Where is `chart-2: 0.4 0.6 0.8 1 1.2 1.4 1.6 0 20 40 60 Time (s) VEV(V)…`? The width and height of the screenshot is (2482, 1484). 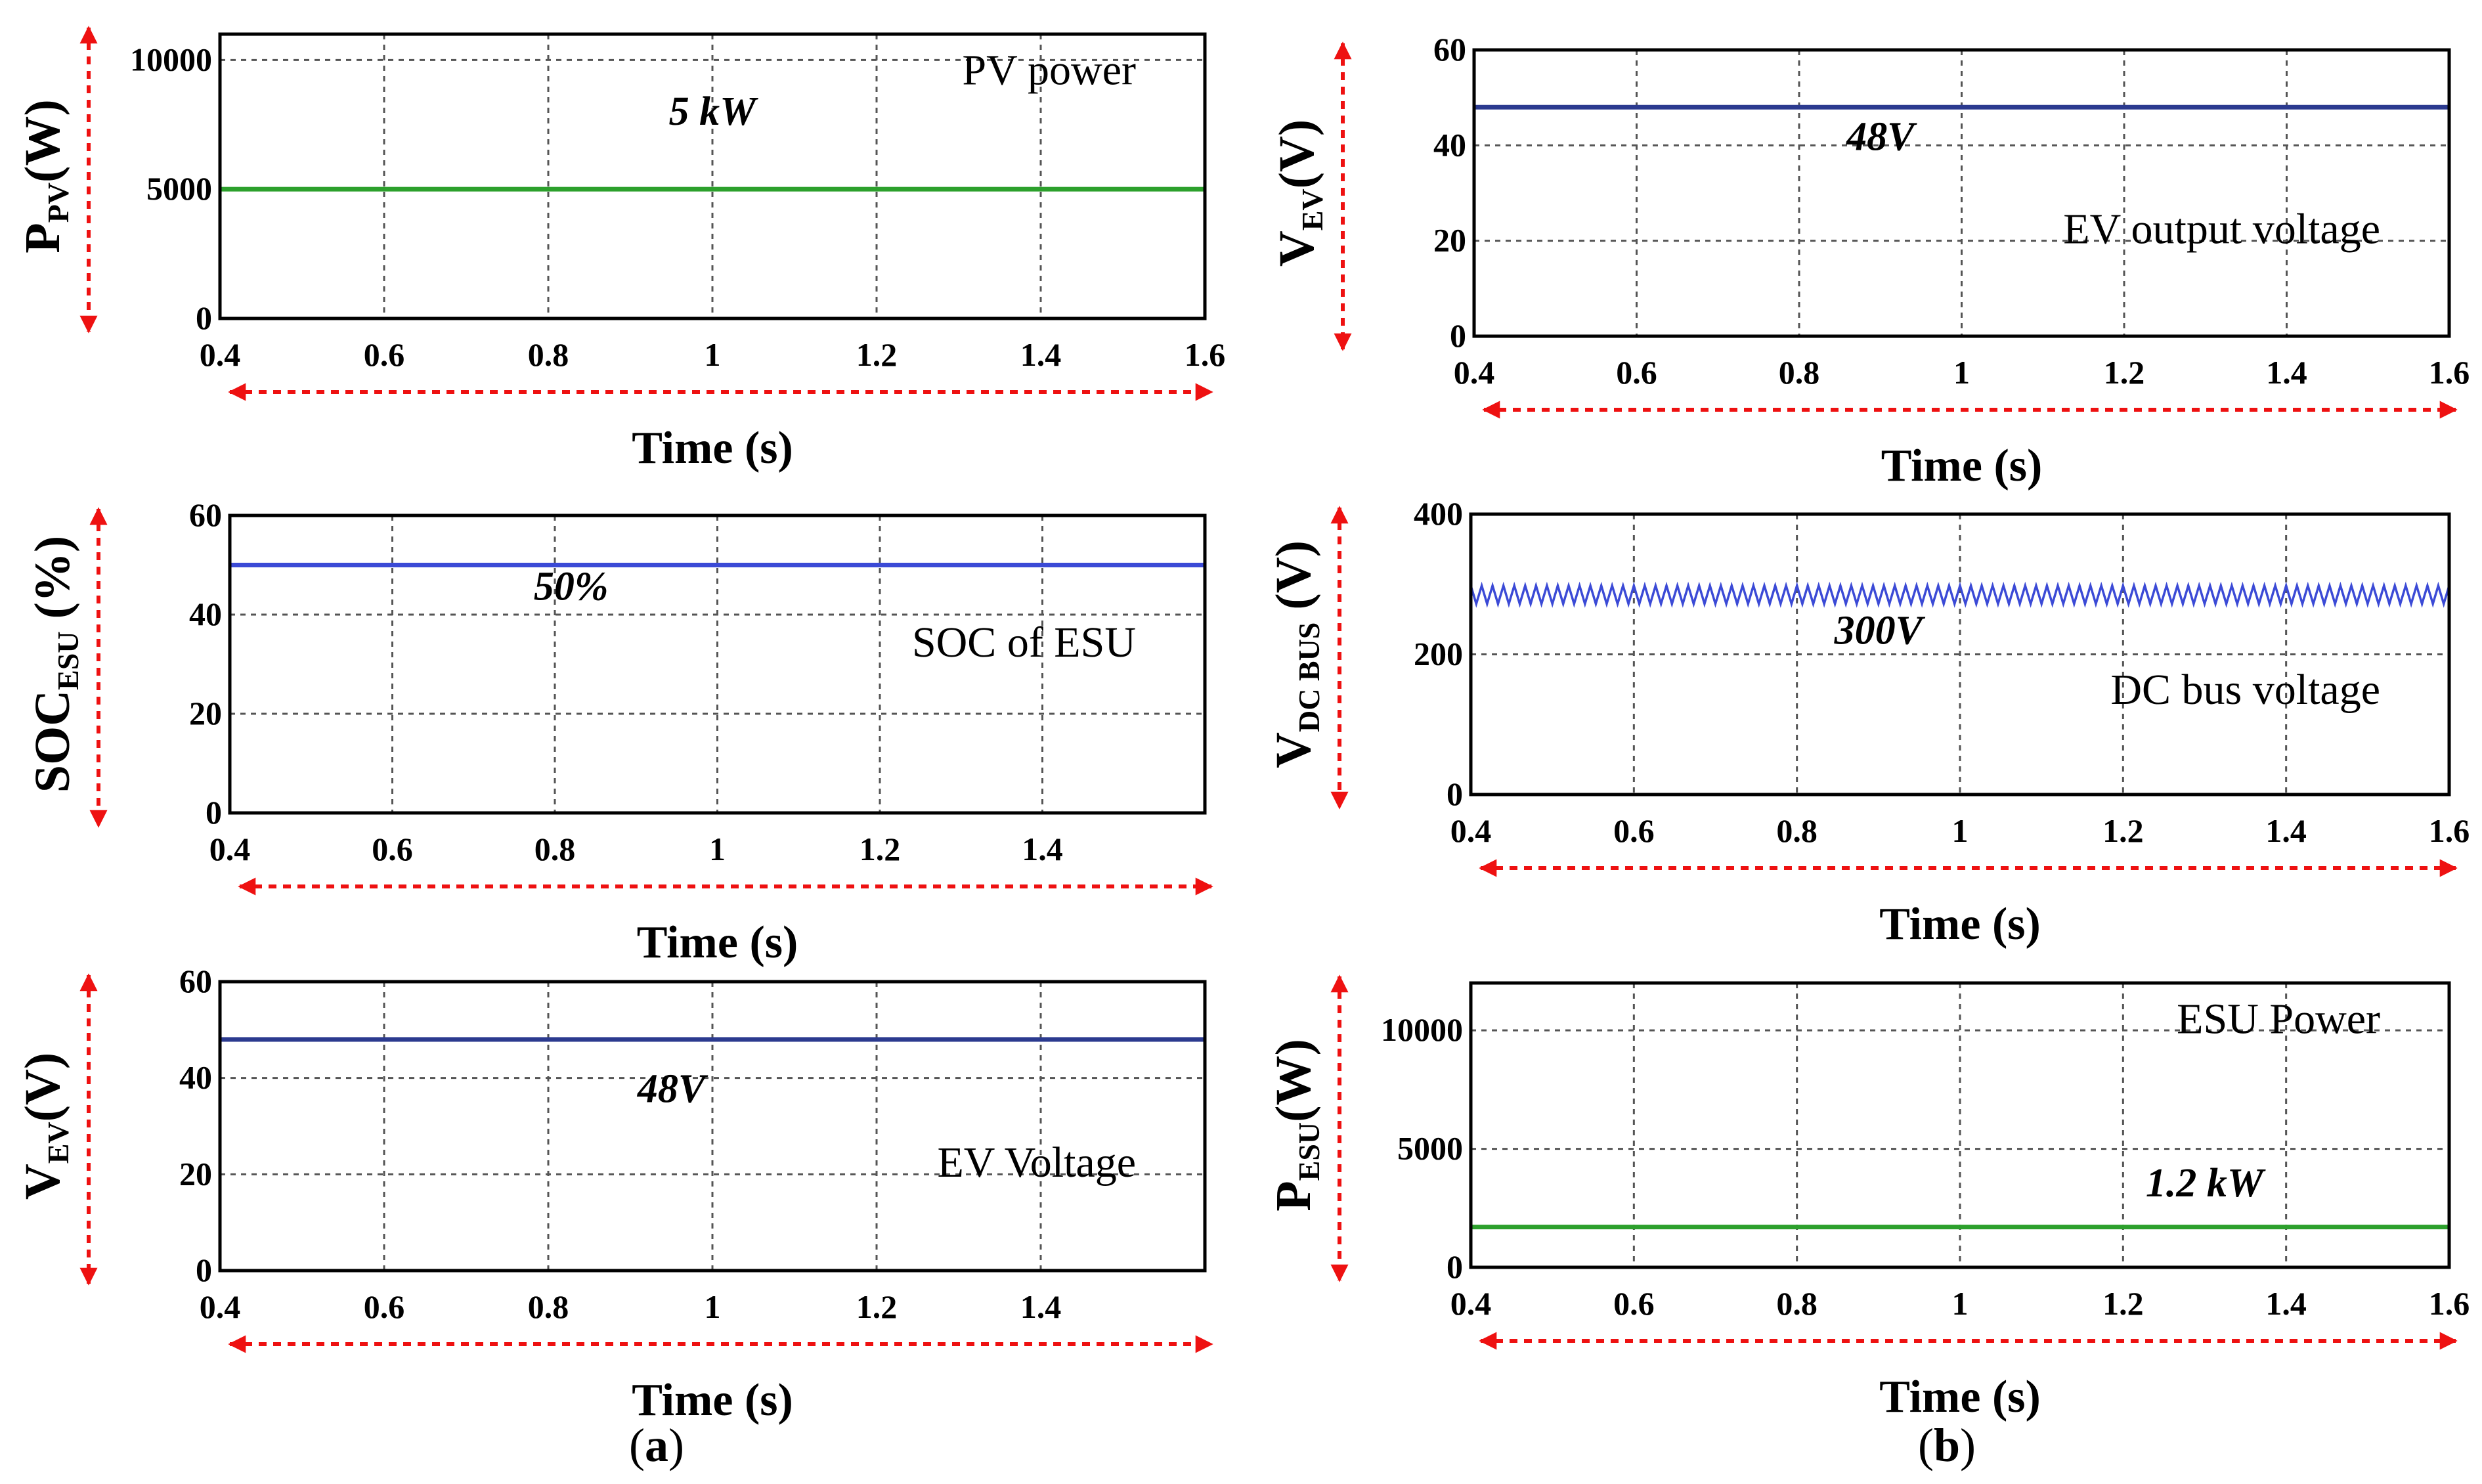 chart-2: 0.4 0.6 0.8 1 1.2 1.4 1.6 0 20 40 60 Time (s) VEV(V)… is located at coordinates (1870, 261).